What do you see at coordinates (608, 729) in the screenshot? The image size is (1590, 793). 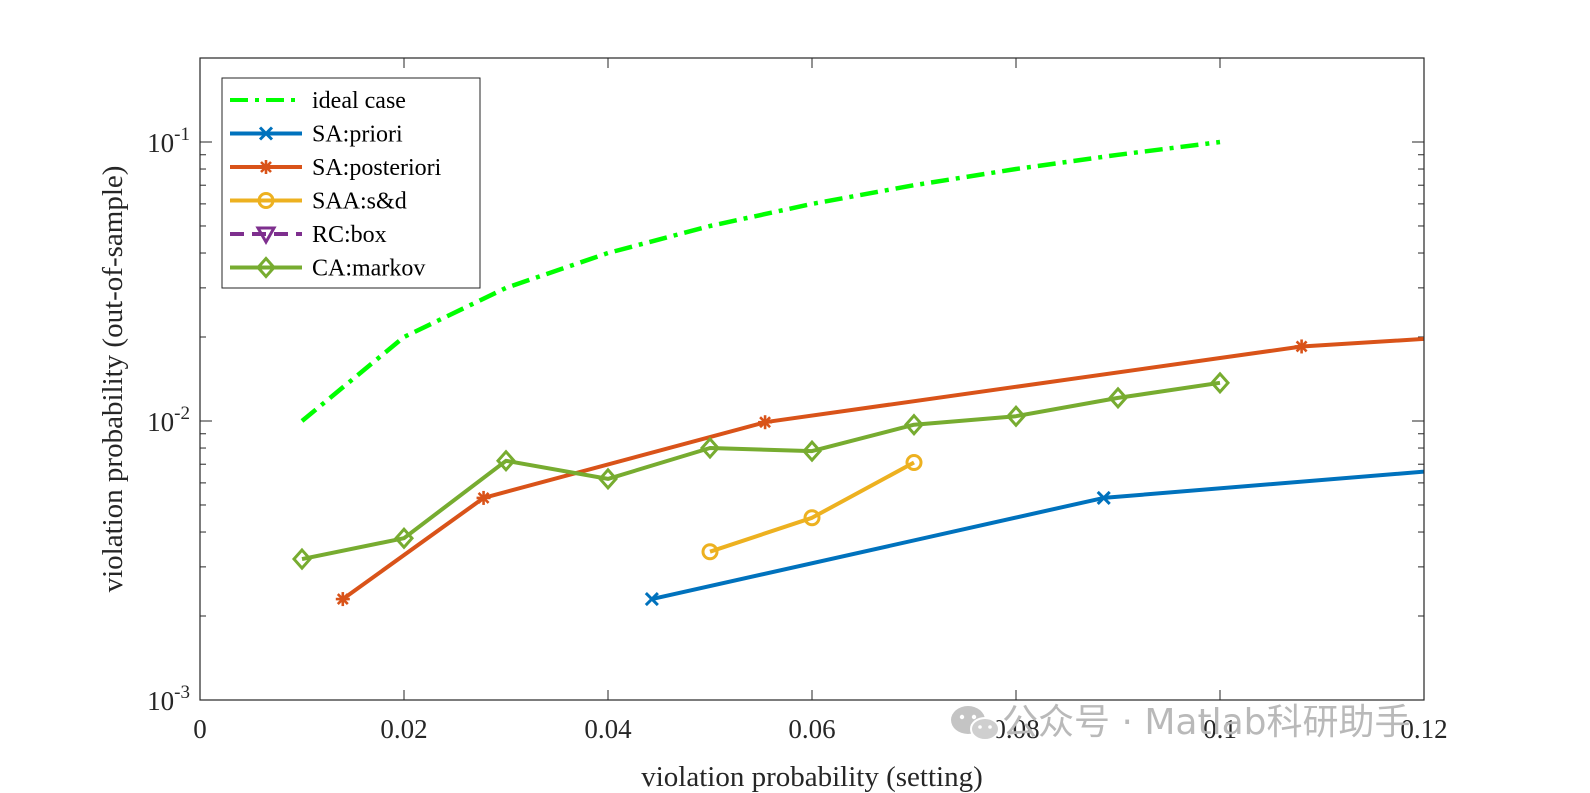 I see `x-tick-label: 0.04` at bounding box center [608, 729].